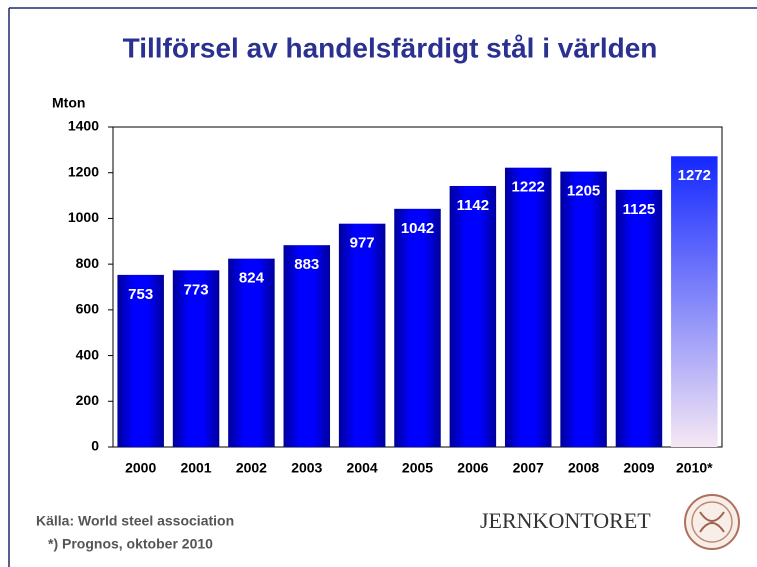  What do you see at coordinates (130, 544) in the screenshot?
I see `note: *) Prognos, oktober 2010` at bounding box center [130, 544].